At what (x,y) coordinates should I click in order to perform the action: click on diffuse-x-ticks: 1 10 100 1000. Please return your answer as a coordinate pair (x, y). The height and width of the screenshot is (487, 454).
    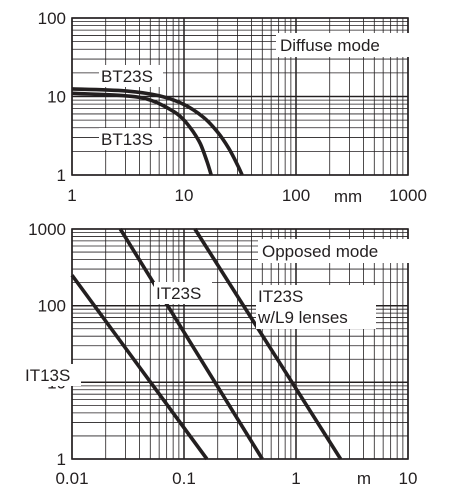
    Looking at the image, I should click on (247, 195).